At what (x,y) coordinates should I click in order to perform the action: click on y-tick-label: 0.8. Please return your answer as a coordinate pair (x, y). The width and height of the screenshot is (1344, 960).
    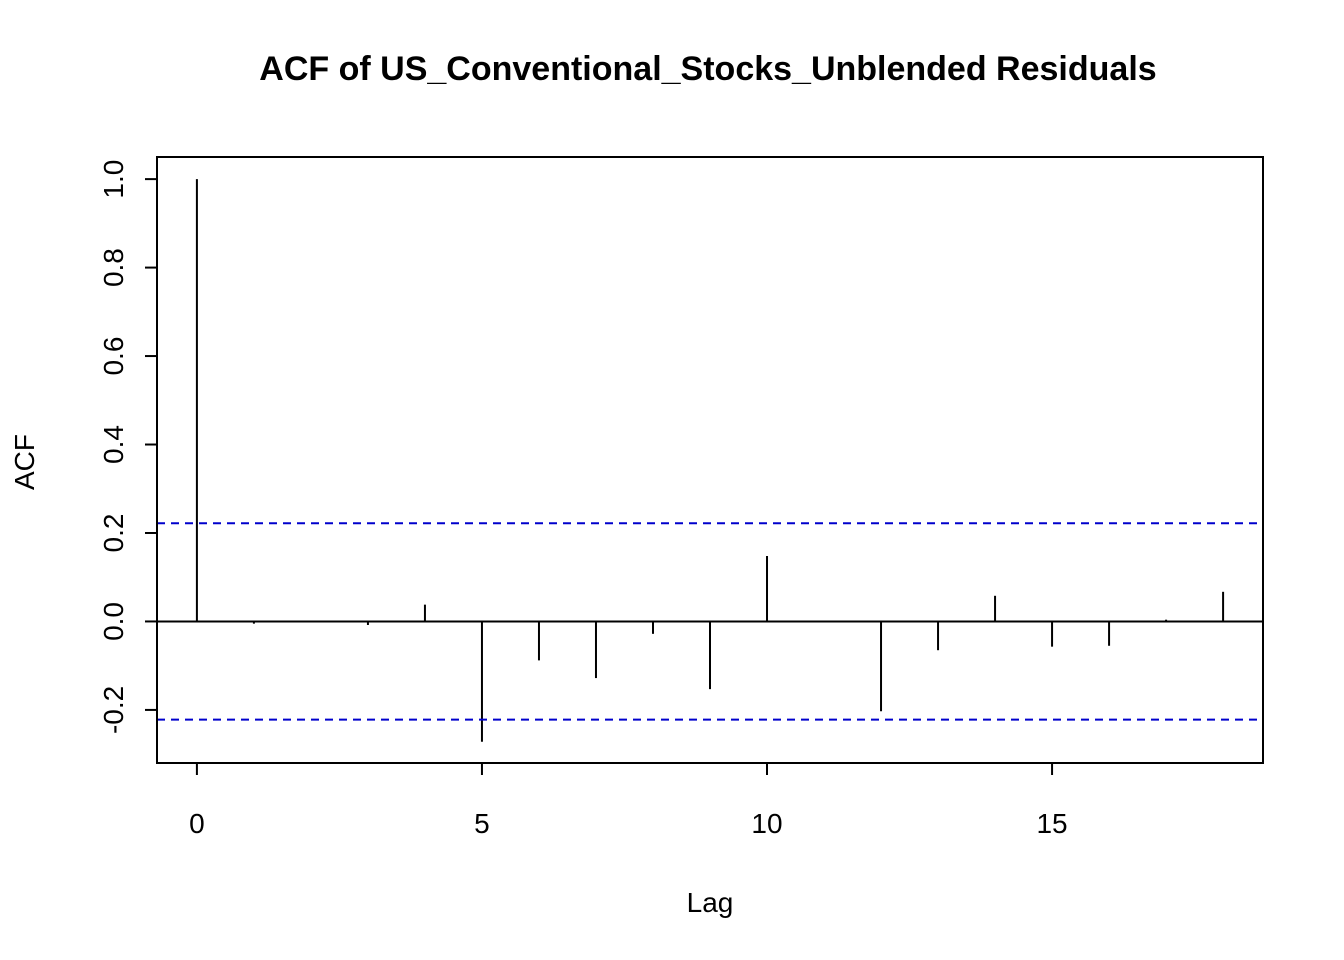
    Looking at the image, I should click on (113, 267).